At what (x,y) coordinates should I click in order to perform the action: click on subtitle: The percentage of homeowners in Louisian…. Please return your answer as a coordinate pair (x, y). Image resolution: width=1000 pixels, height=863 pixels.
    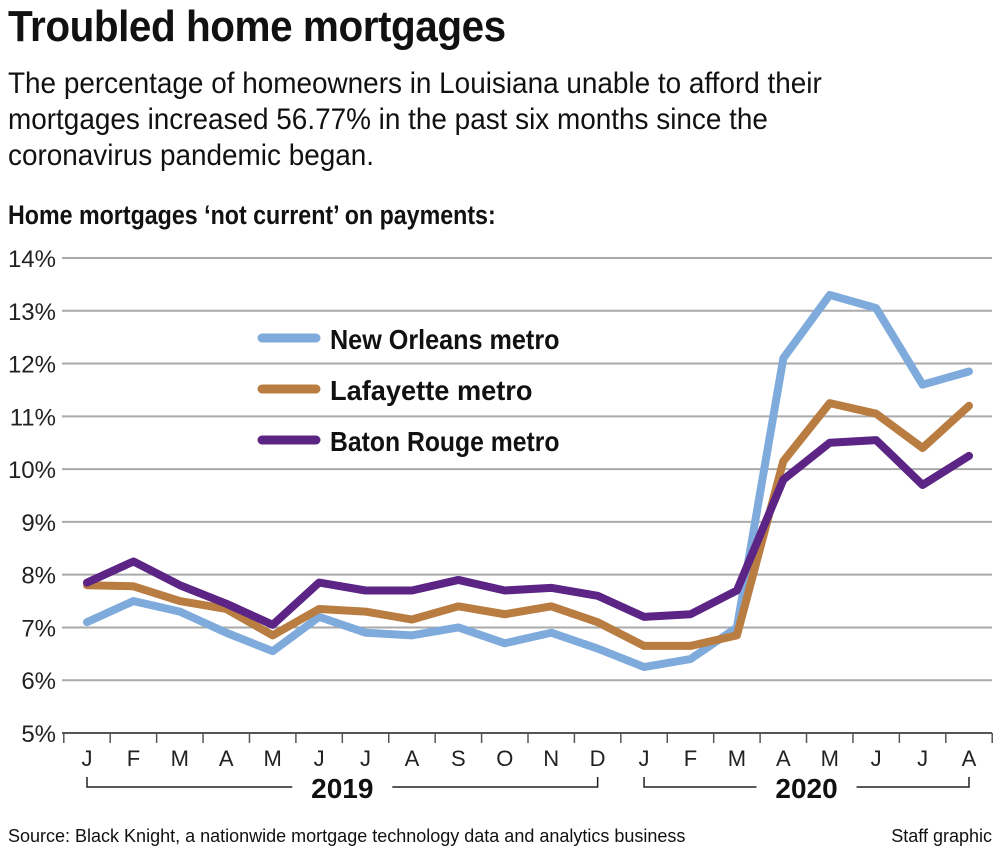
    Looking at the image, I should click on (415, 119).